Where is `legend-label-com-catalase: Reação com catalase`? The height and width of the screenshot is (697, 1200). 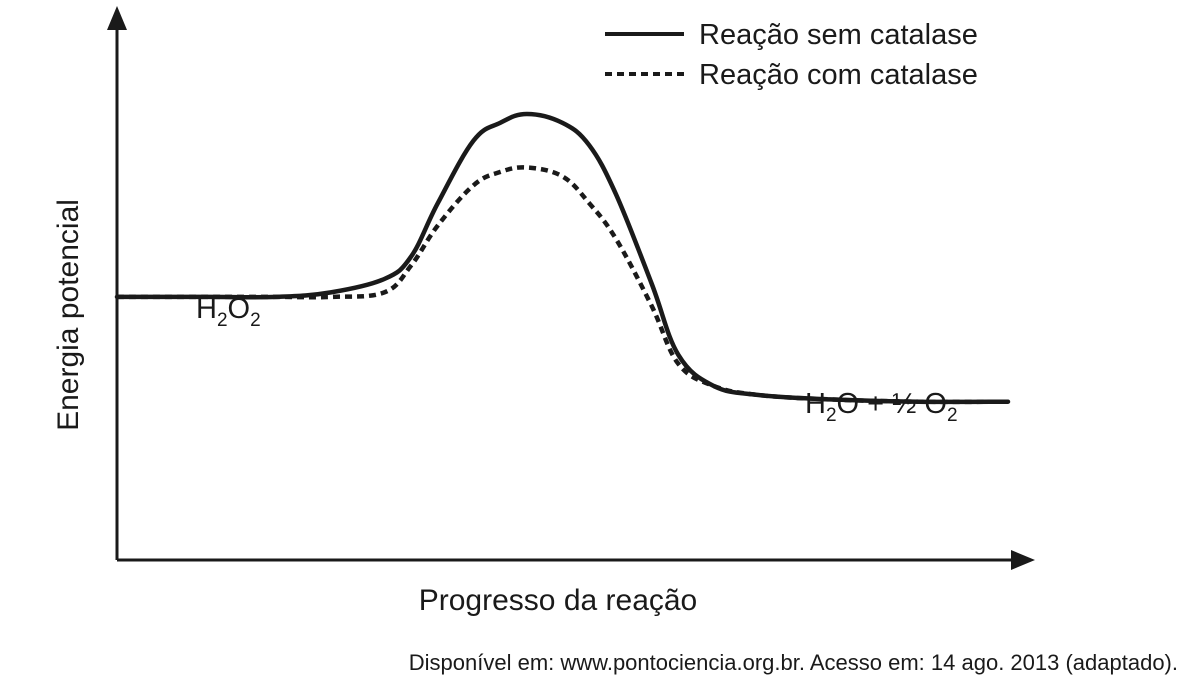
legend-label-com-catalase: Reação com catalase is located at coordinates (838, 75).